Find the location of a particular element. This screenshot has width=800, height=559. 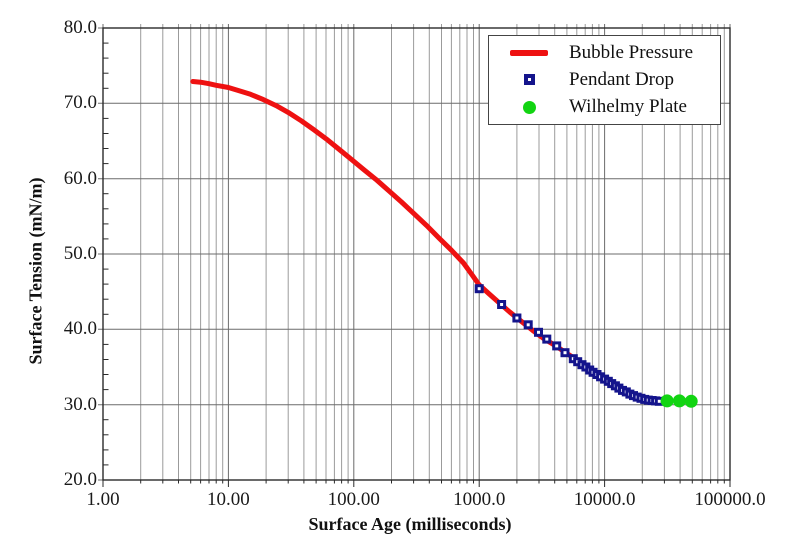

legend-item-pendant-drop: Pendant Drop is located at coordinates (604, 80).